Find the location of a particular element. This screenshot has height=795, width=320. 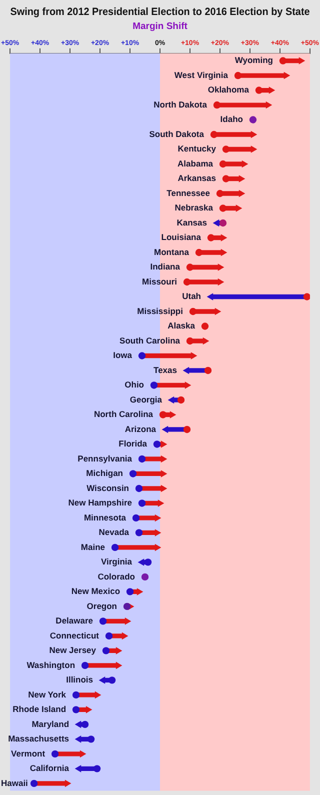

y-tick-label: Indiana is located at coordinates (165, 267).